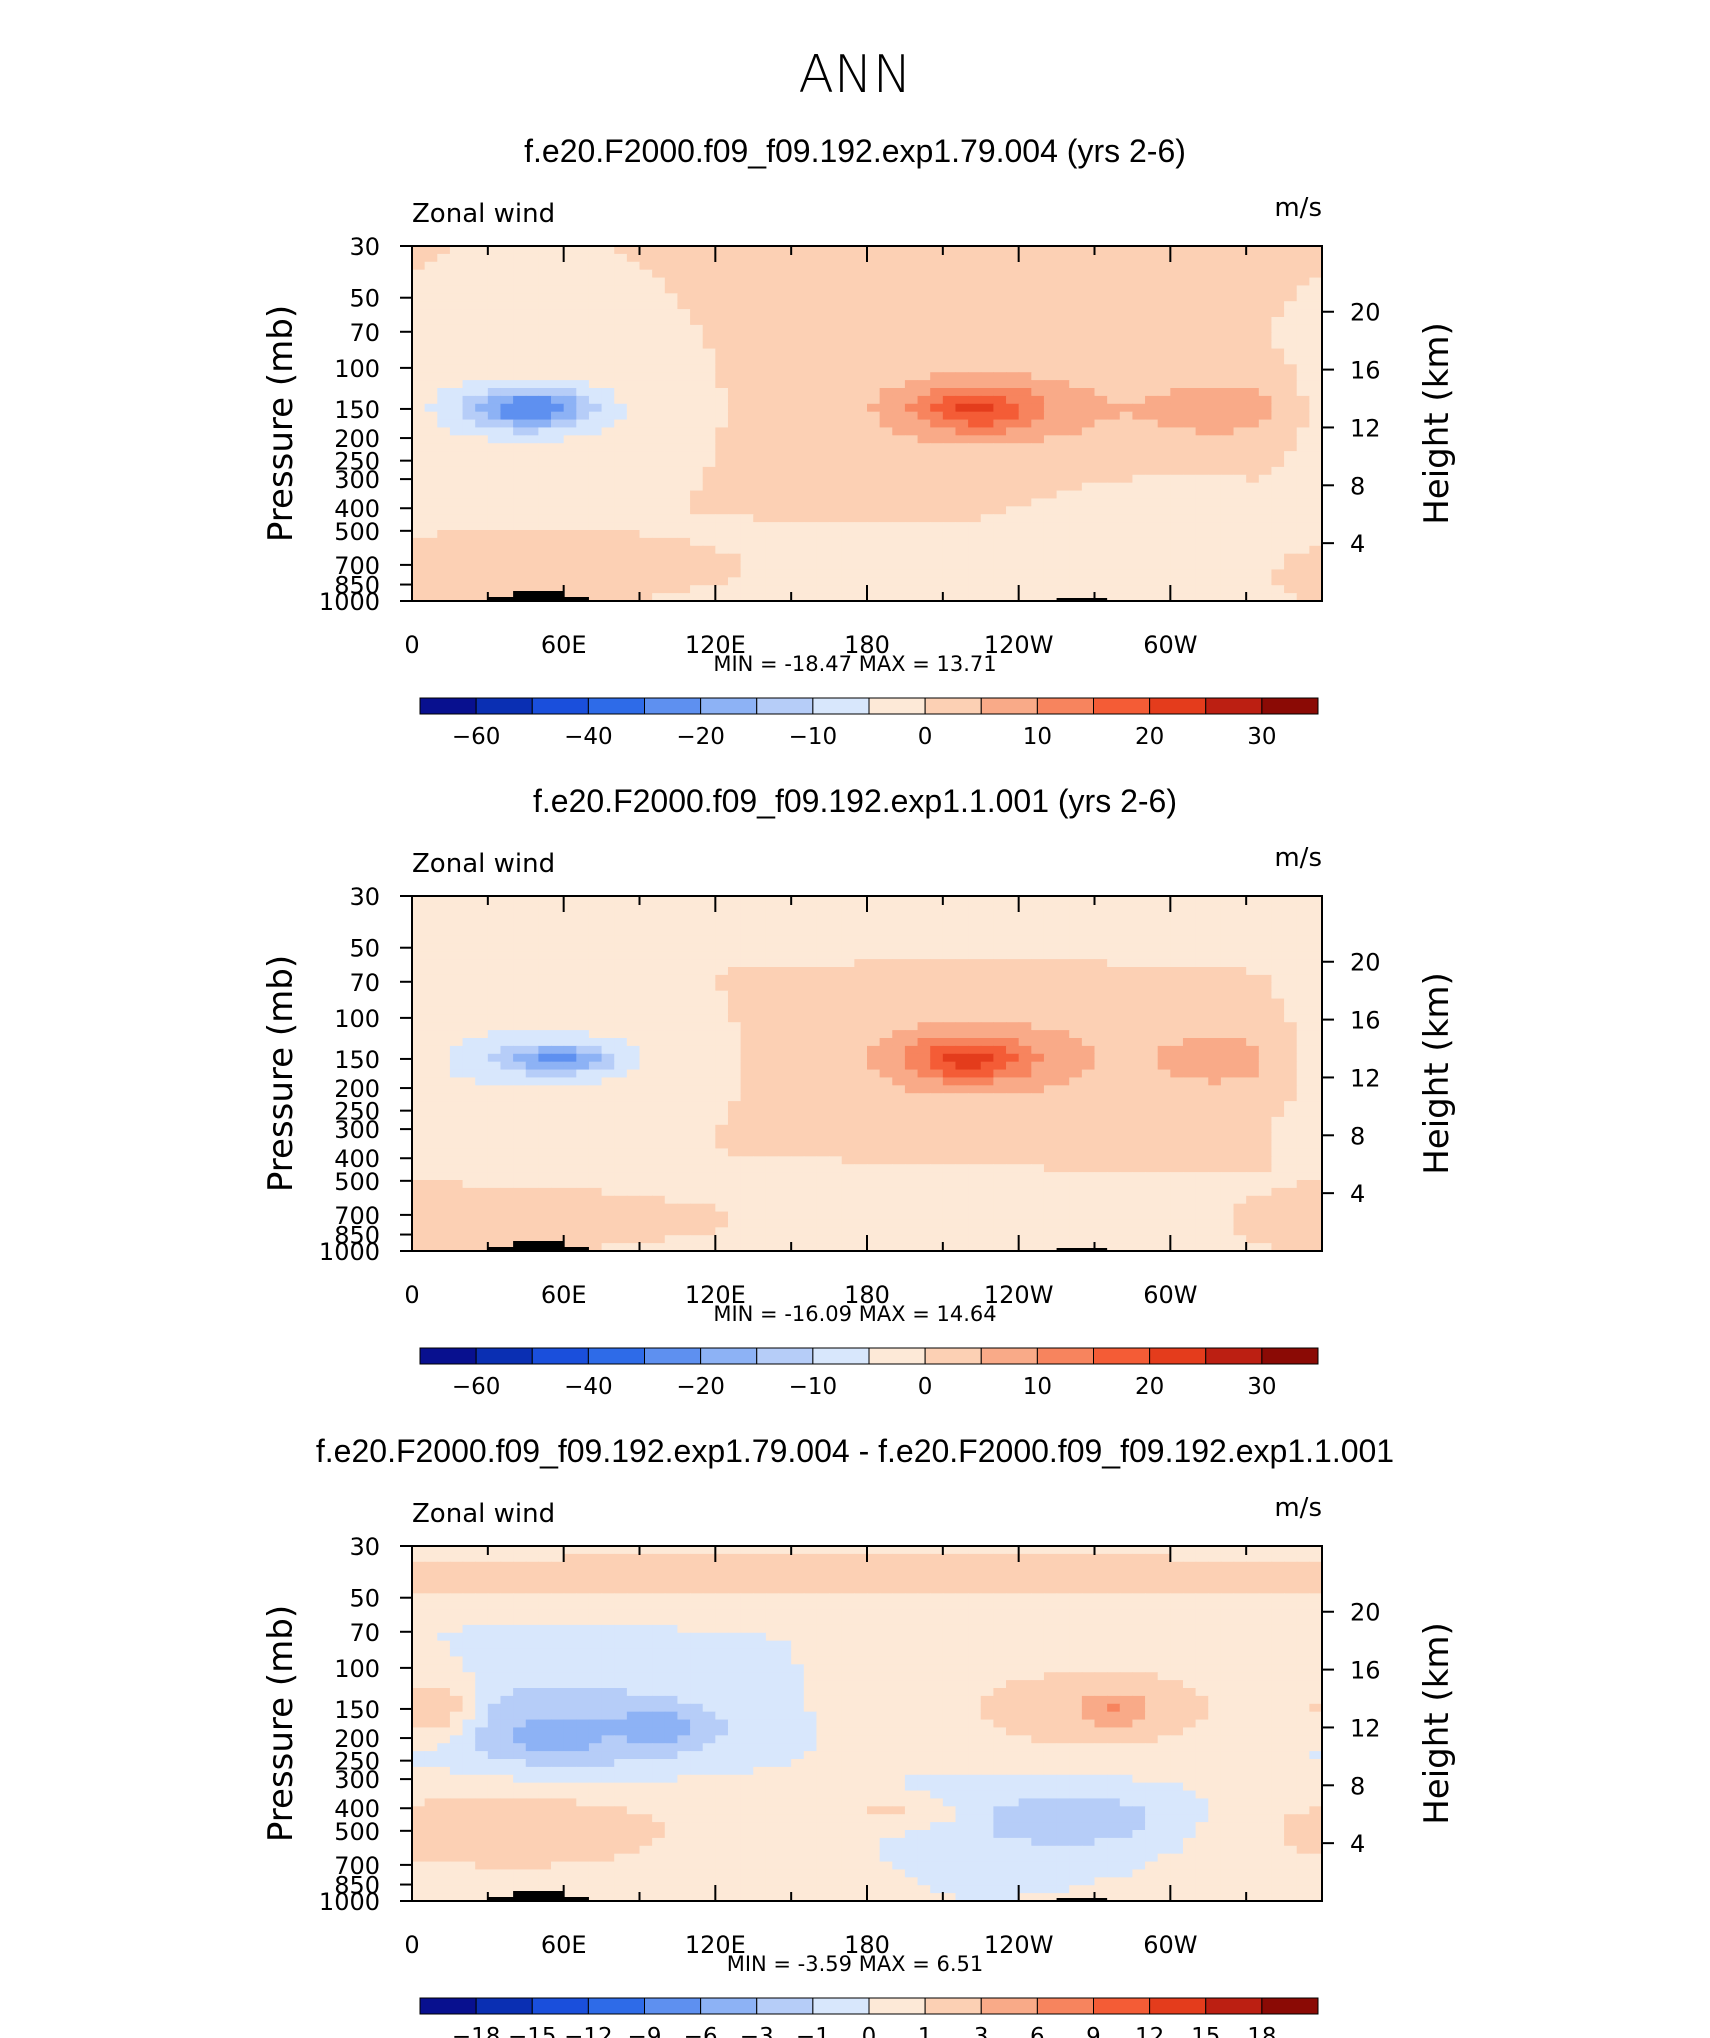 The width and height of the screenshot is (1710, 2038). What do you see at coordinates (1298, 858) in the screenshot?
I see `units-label: m/s` at bounding box center [1298, 858].